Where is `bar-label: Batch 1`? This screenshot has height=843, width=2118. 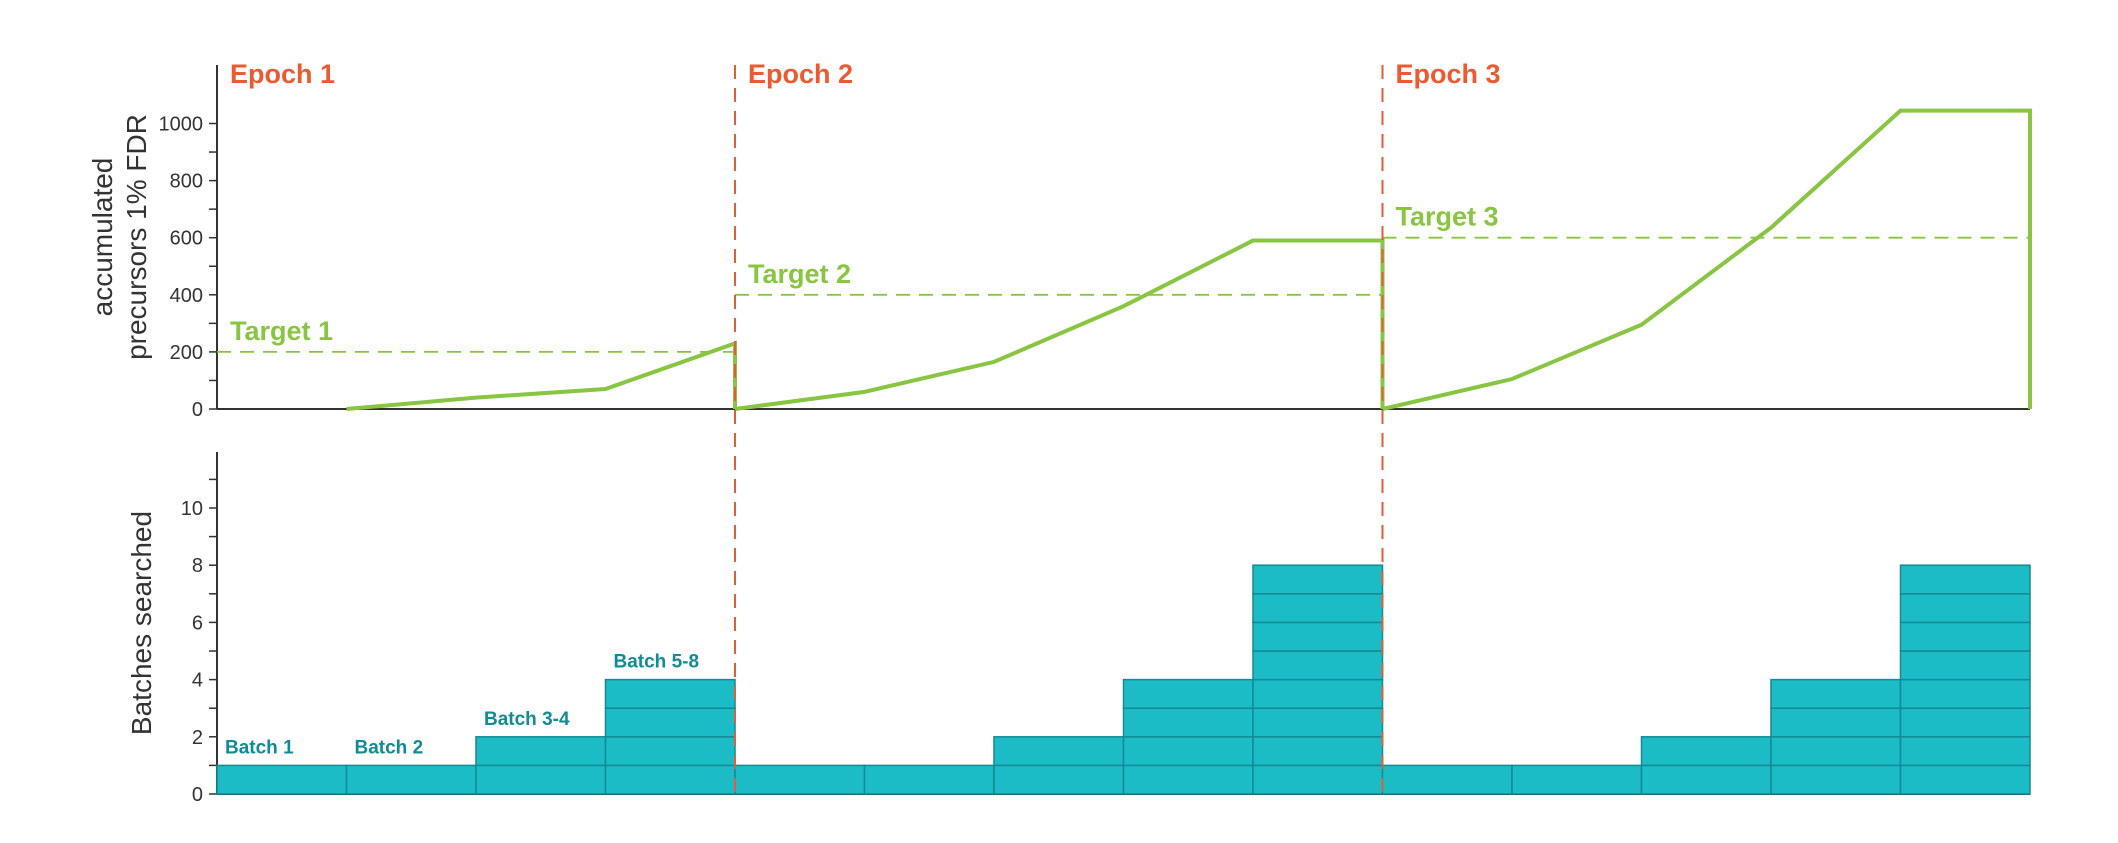
bar-label: Batch 1 is located at coordinates (259, 747).